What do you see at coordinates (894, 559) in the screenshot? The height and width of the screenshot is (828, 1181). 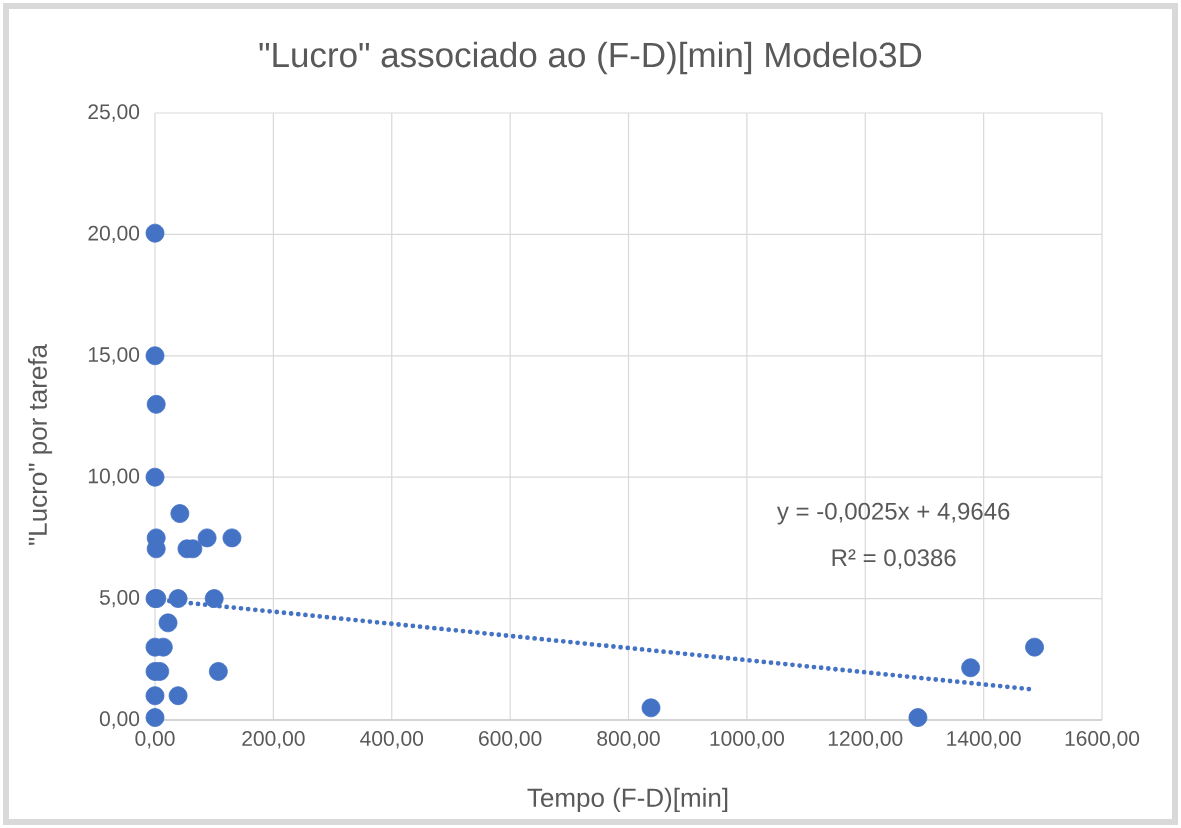 I see `annotation: R² = 0,0386` at bounding box center [894, 559].